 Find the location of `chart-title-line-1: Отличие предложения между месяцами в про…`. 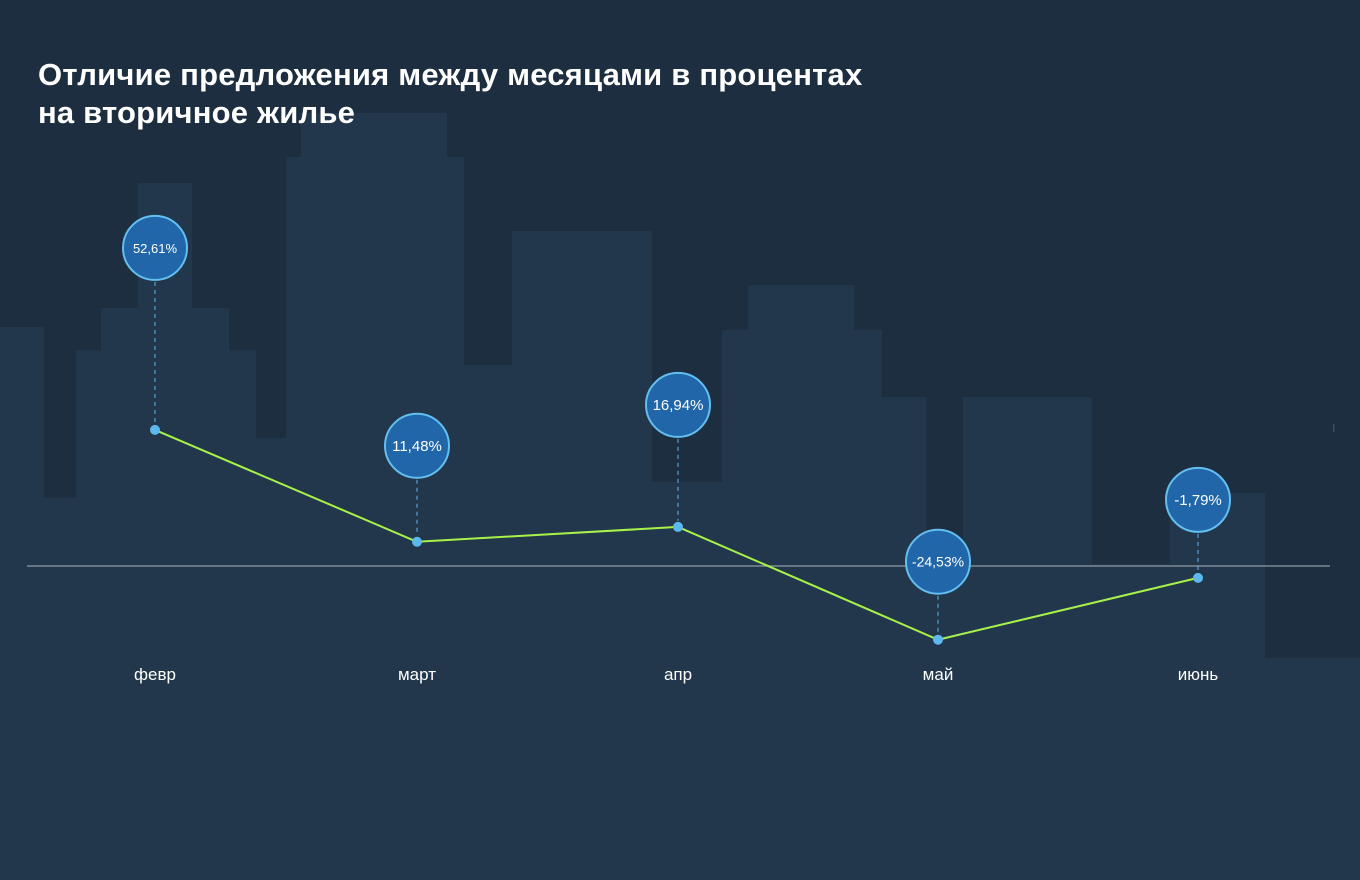

chart-title-line-1: Отличие предложения между месяцами в про… is located at coordinates (450, 74).